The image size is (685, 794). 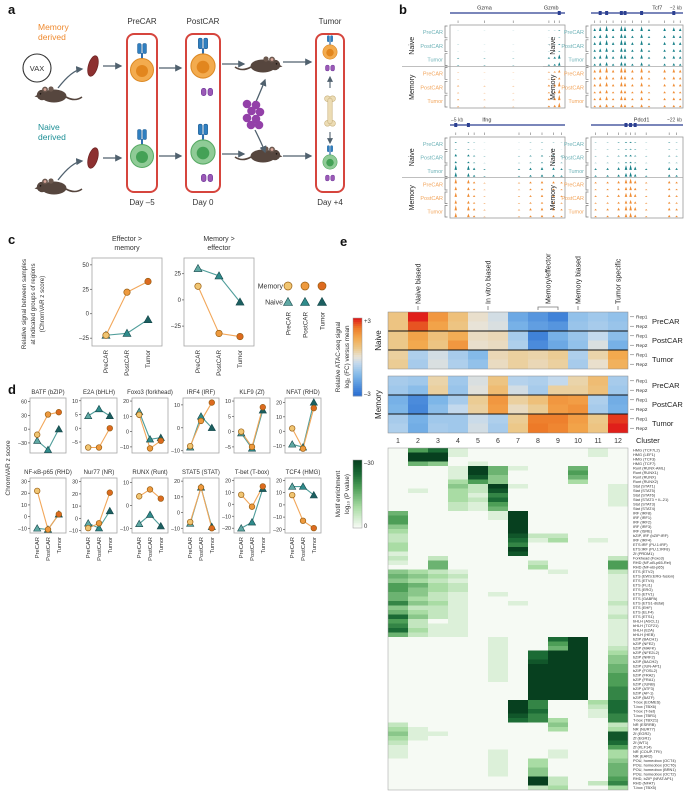 I want to click on replicate-bracket, so click(x=587, y=184).